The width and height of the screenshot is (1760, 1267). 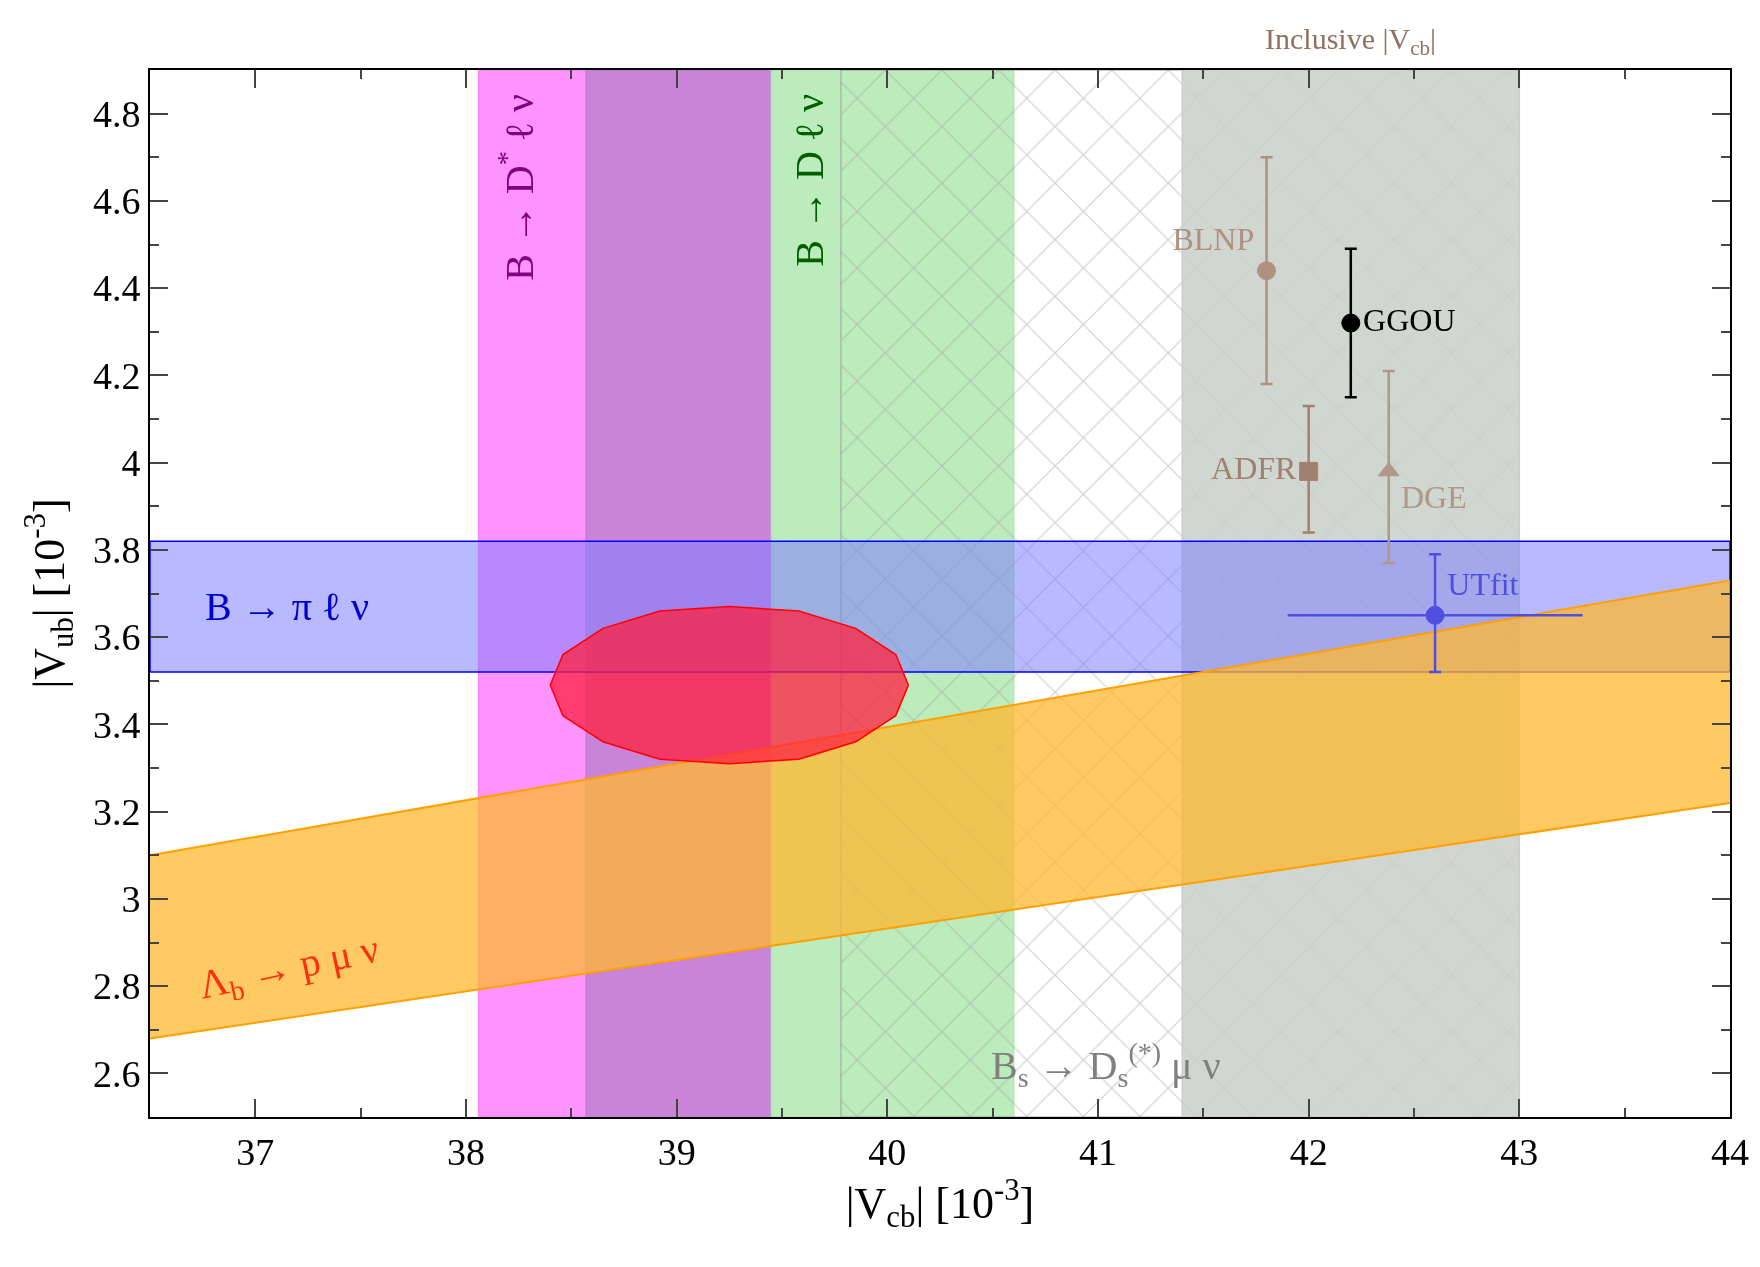 I want to click on y-tick-label: 4, so click(x=131, y=462).